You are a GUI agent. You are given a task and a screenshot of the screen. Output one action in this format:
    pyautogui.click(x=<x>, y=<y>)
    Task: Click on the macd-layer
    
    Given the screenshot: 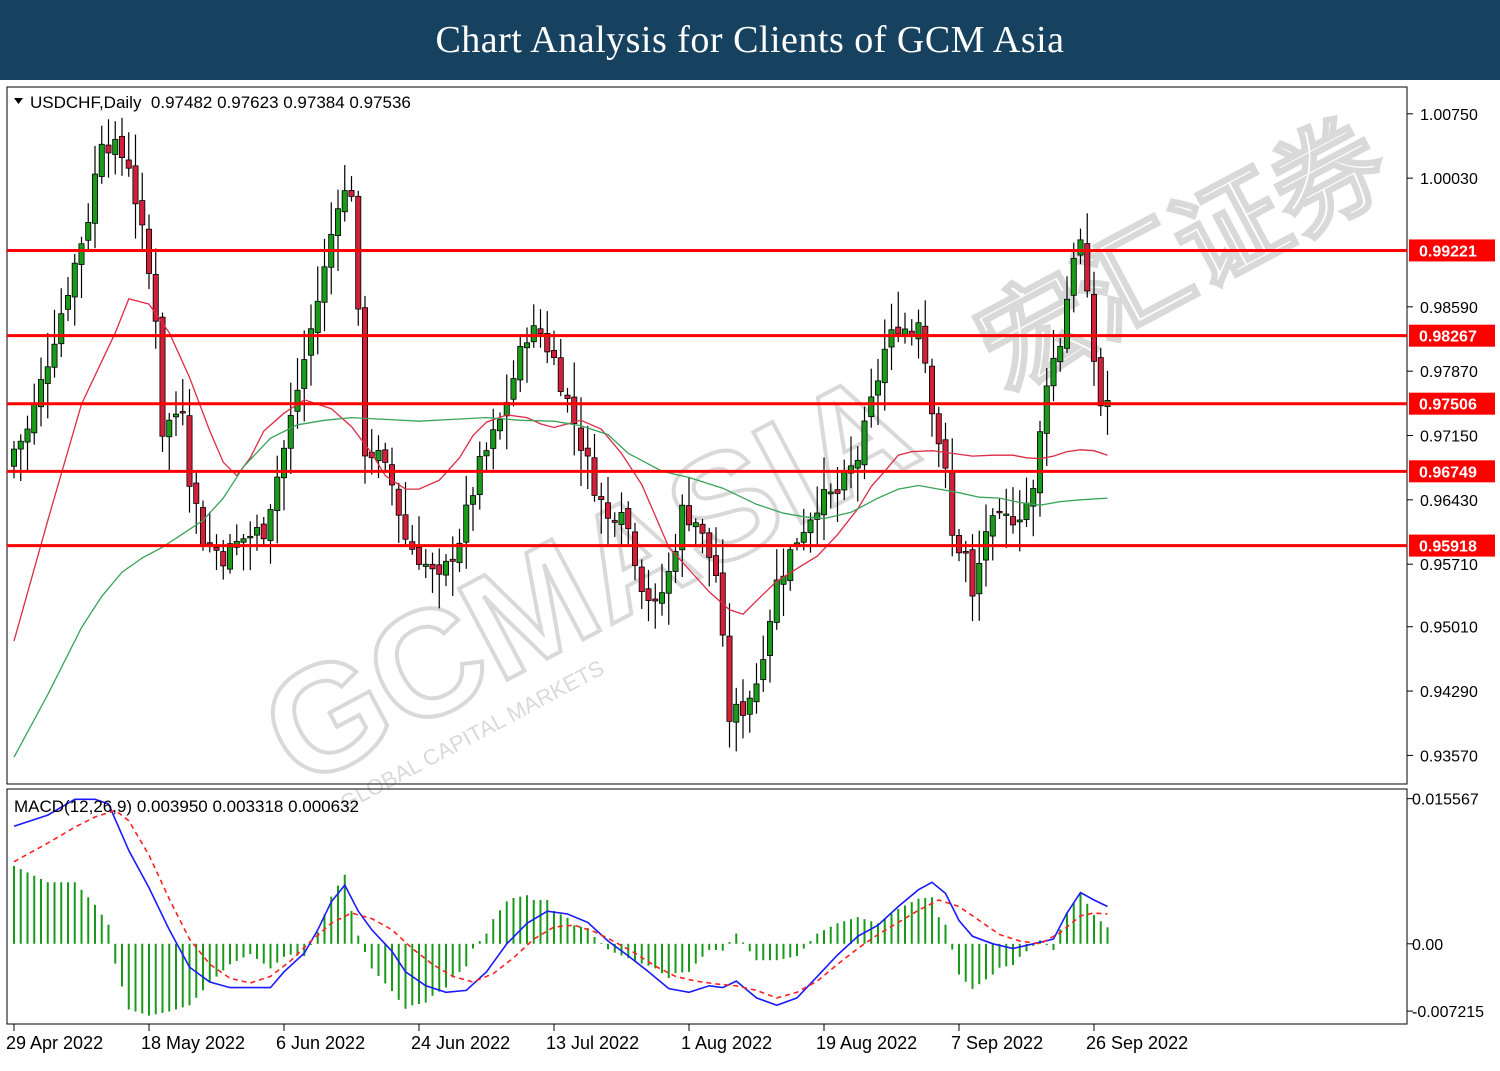 What is the action you would take?
    pyautogui.click(x=561, y=907)
    